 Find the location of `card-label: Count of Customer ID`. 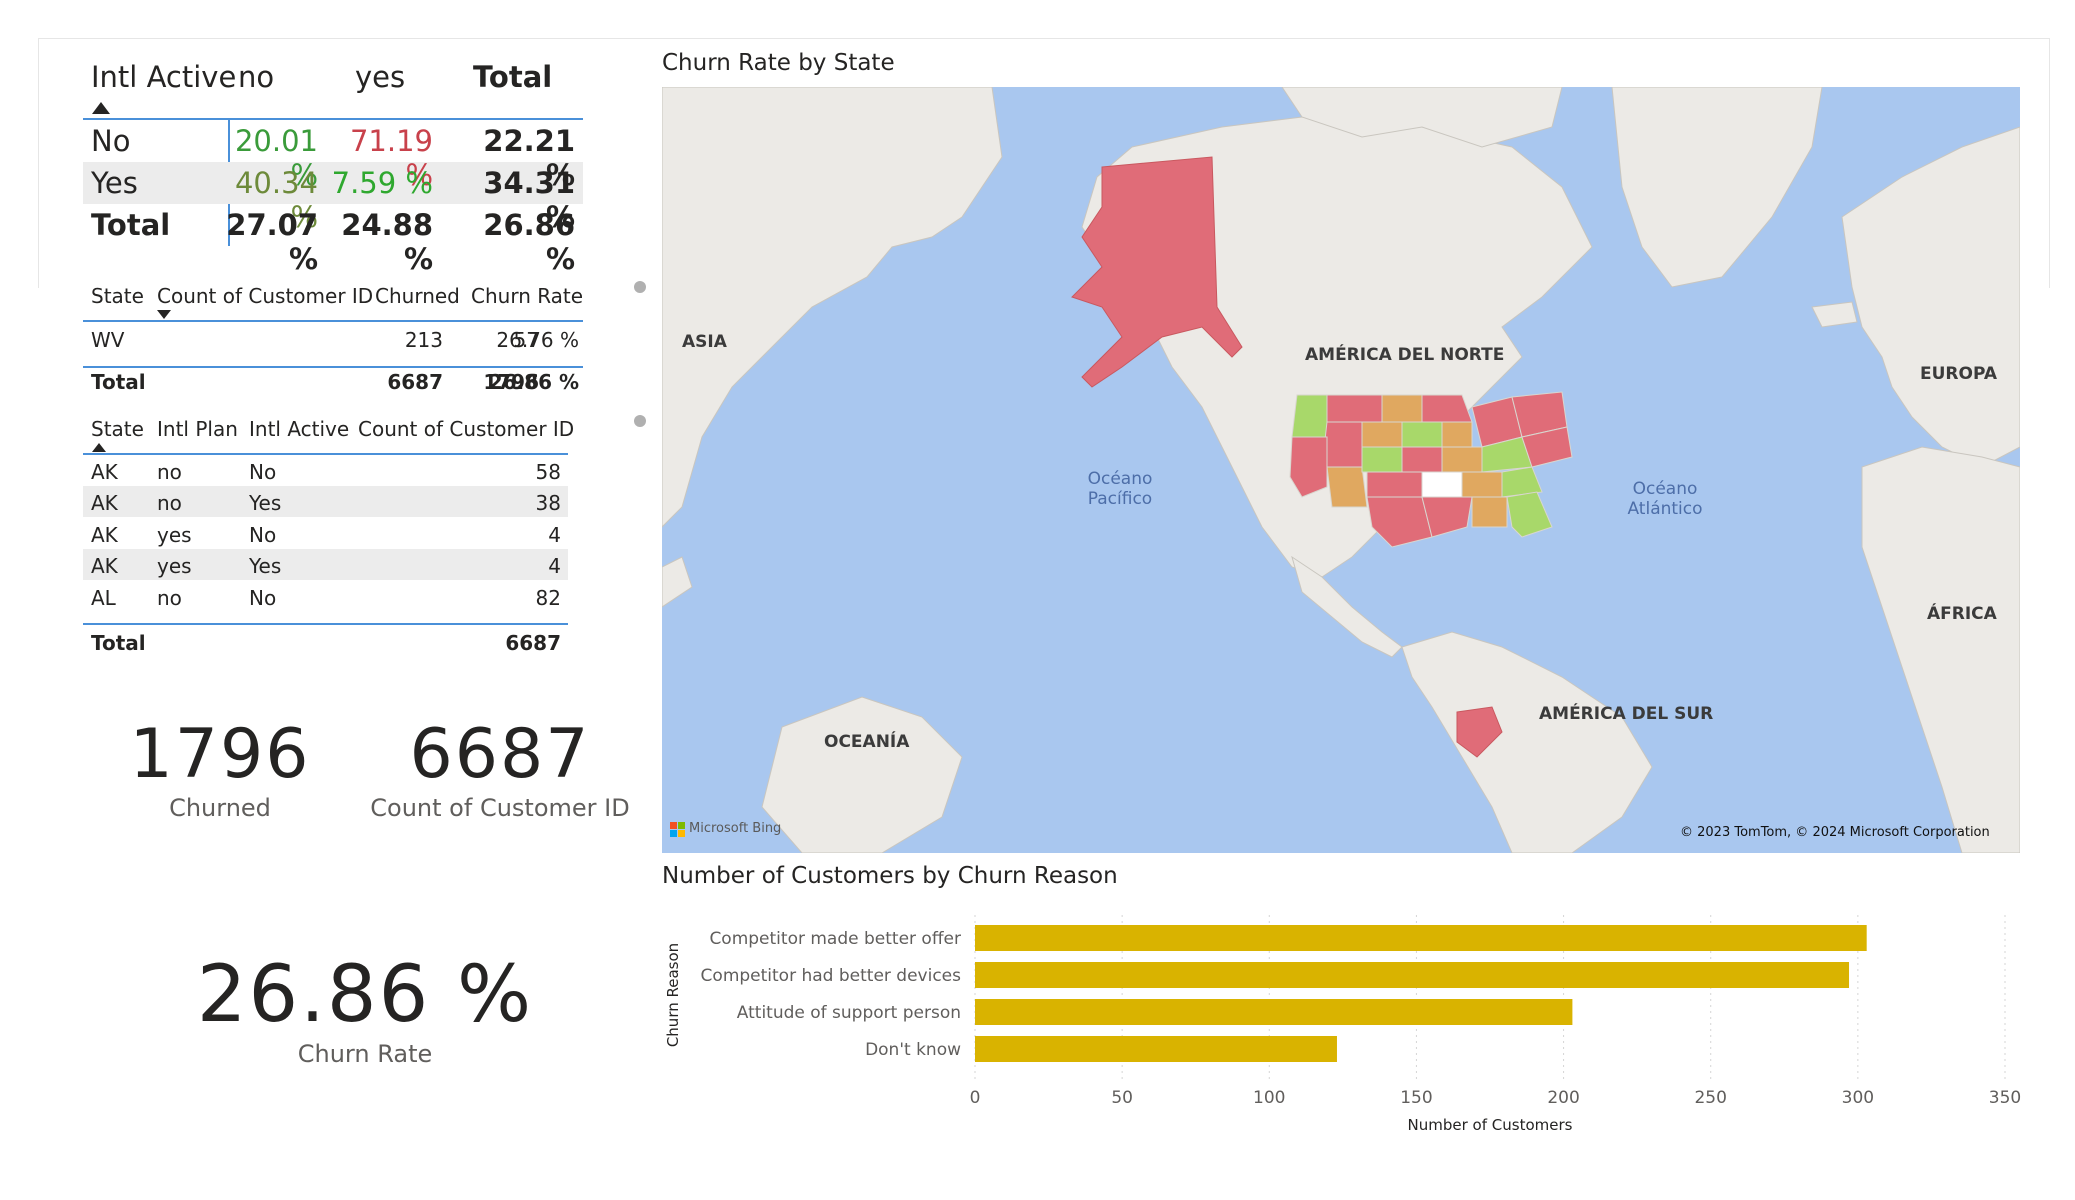

card-label: Count of Customer ID is located at coordinates (500, 808).